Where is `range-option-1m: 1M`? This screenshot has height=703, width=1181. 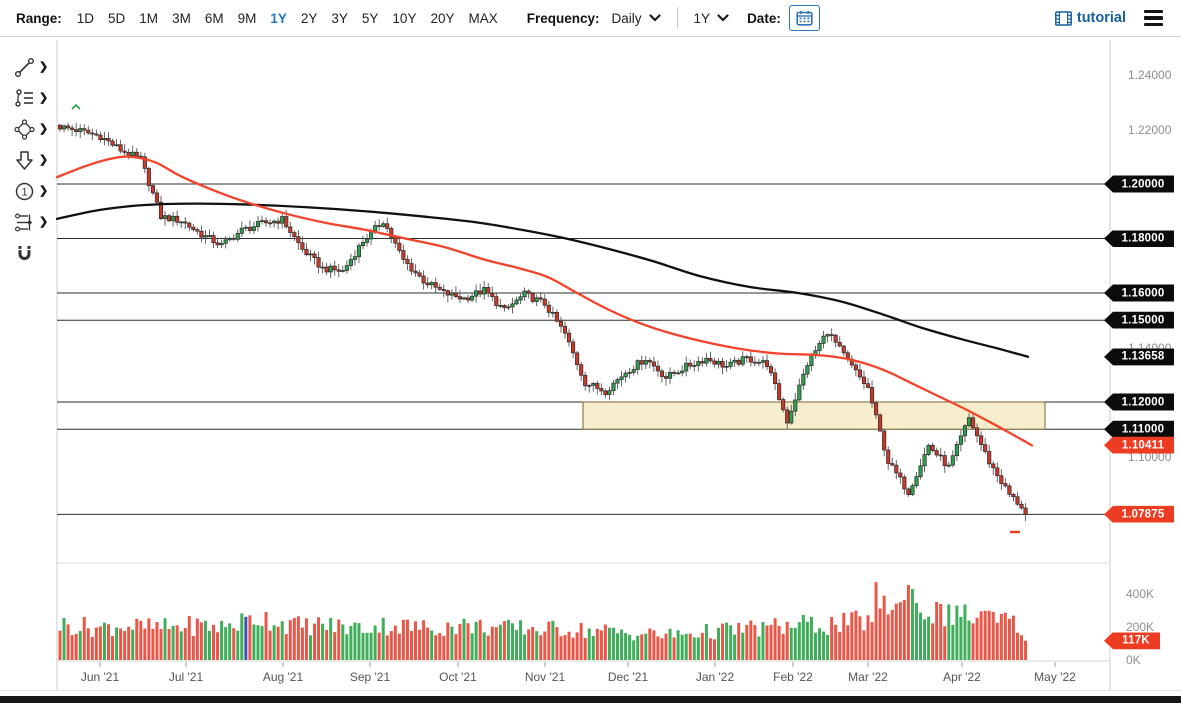
range-option-1m: 1M is located at coordinates (149, 18).